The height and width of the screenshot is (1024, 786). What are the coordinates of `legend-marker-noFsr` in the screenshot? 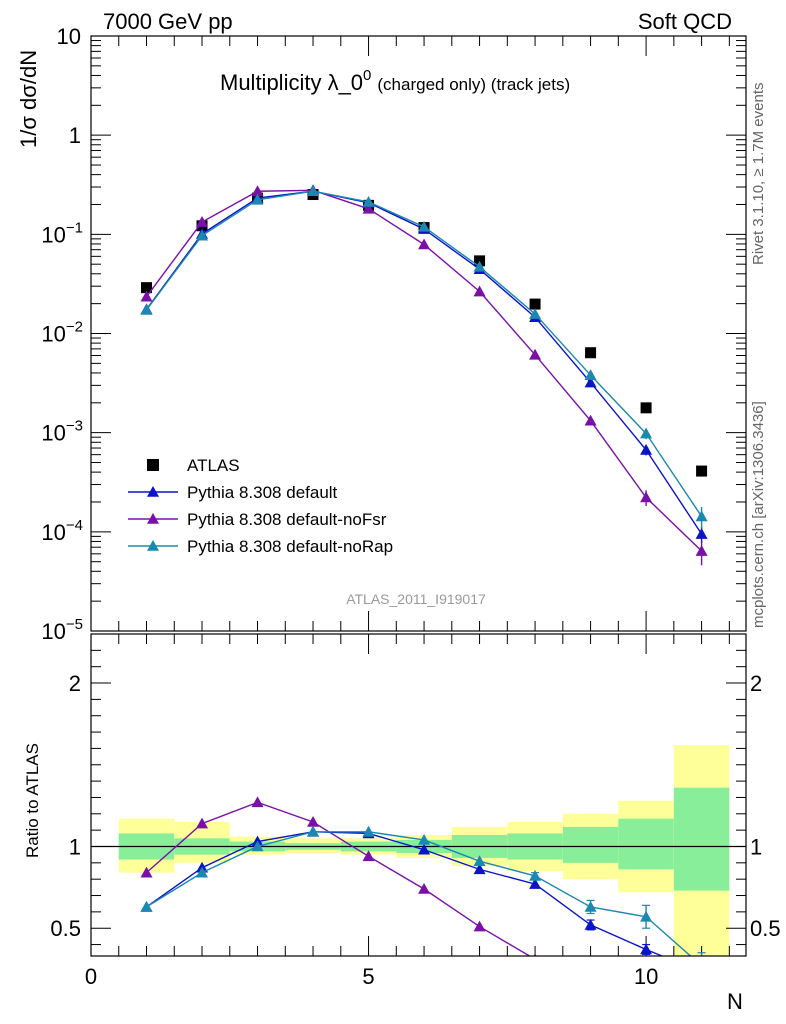 It's located at (153, 518).